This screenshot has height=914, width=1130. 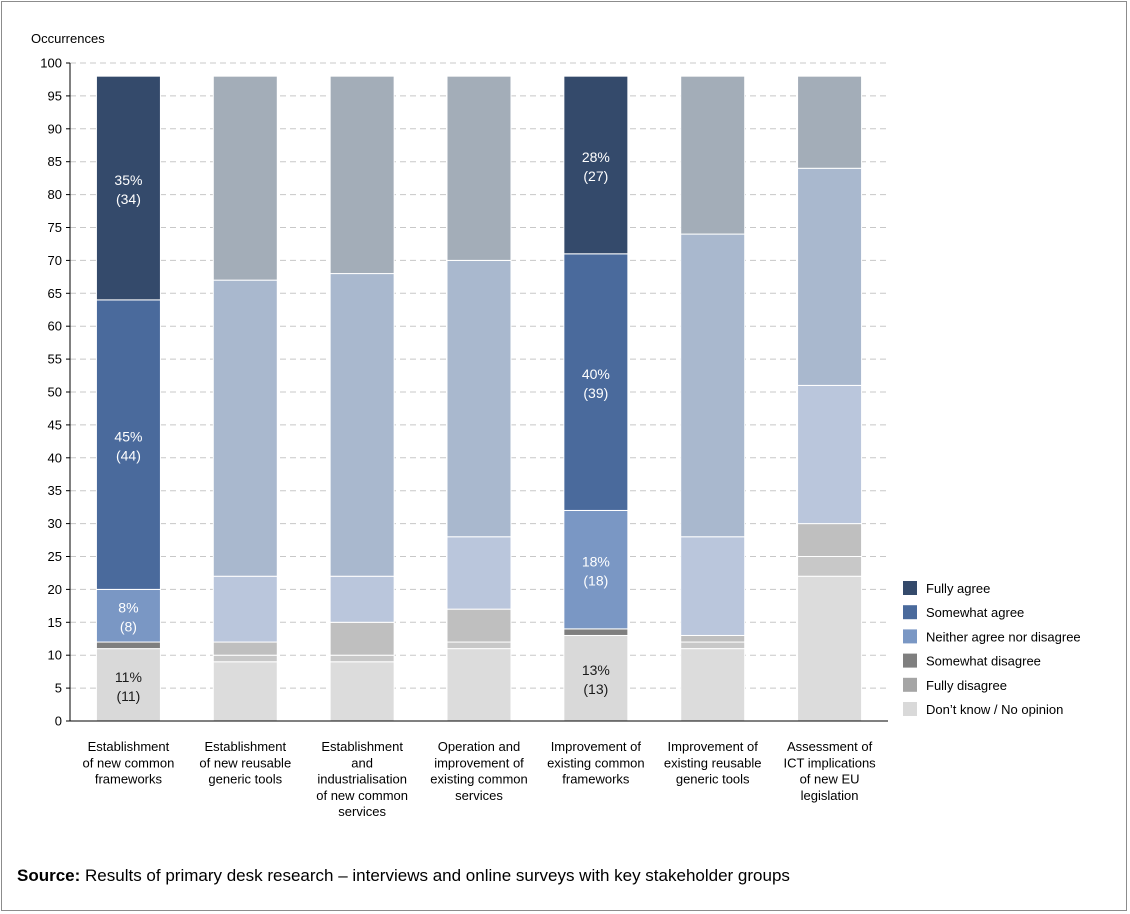 What do you see at coordinates (55, 622) in the screenshot?
I see `y-tick-label: 15` at bounding box center [55, 622].